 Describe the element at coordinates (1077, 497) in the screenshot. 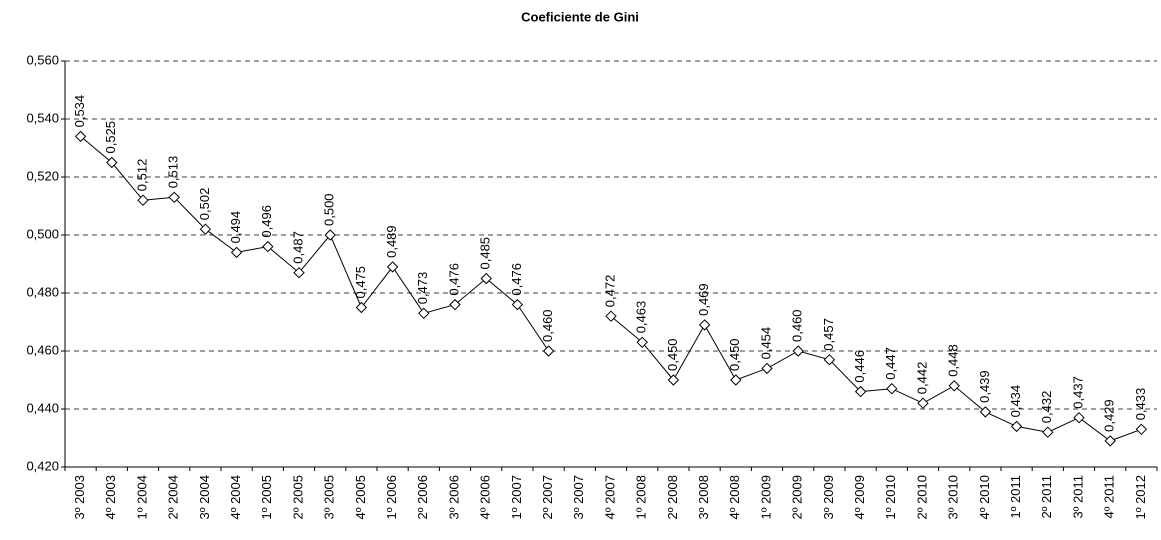

I see `x-tick-label: 3º 2011` at that location.